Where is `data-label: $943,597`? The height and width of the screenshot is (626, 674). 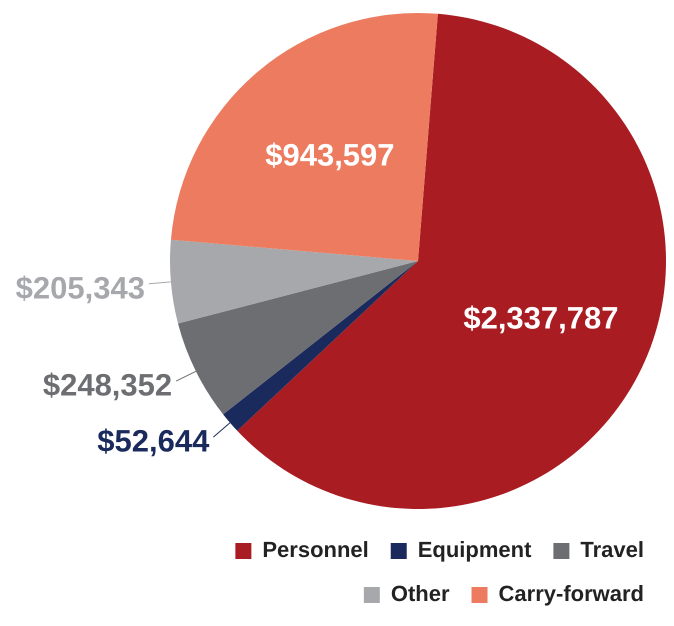 data-label: $943,597 is located at coordinates (330, 154).